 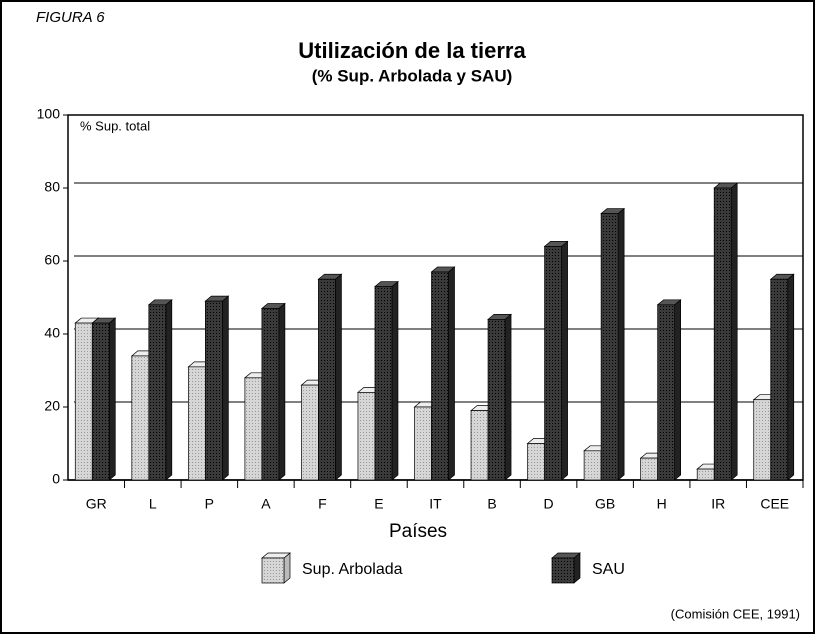 What do you see at coordinates (266, 504) in the screenshot?
I see `x-tick-label: A` at bounding box center [266, 504].